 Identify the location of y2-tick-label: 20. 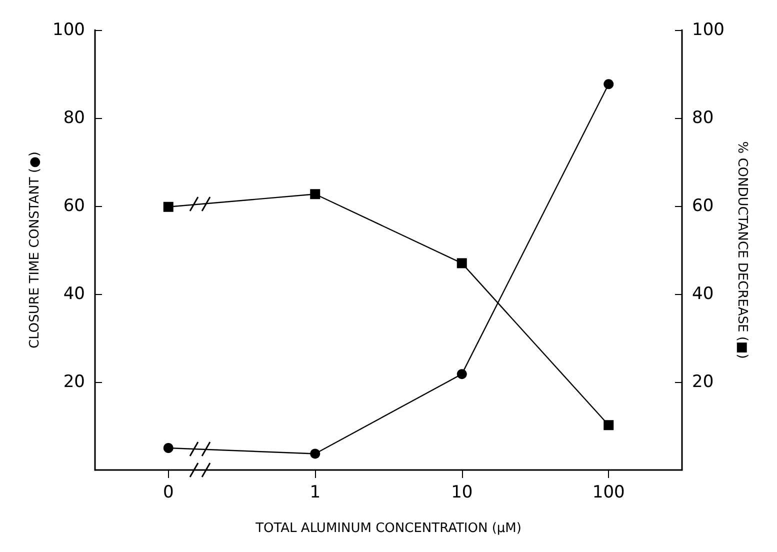
(703, 382).